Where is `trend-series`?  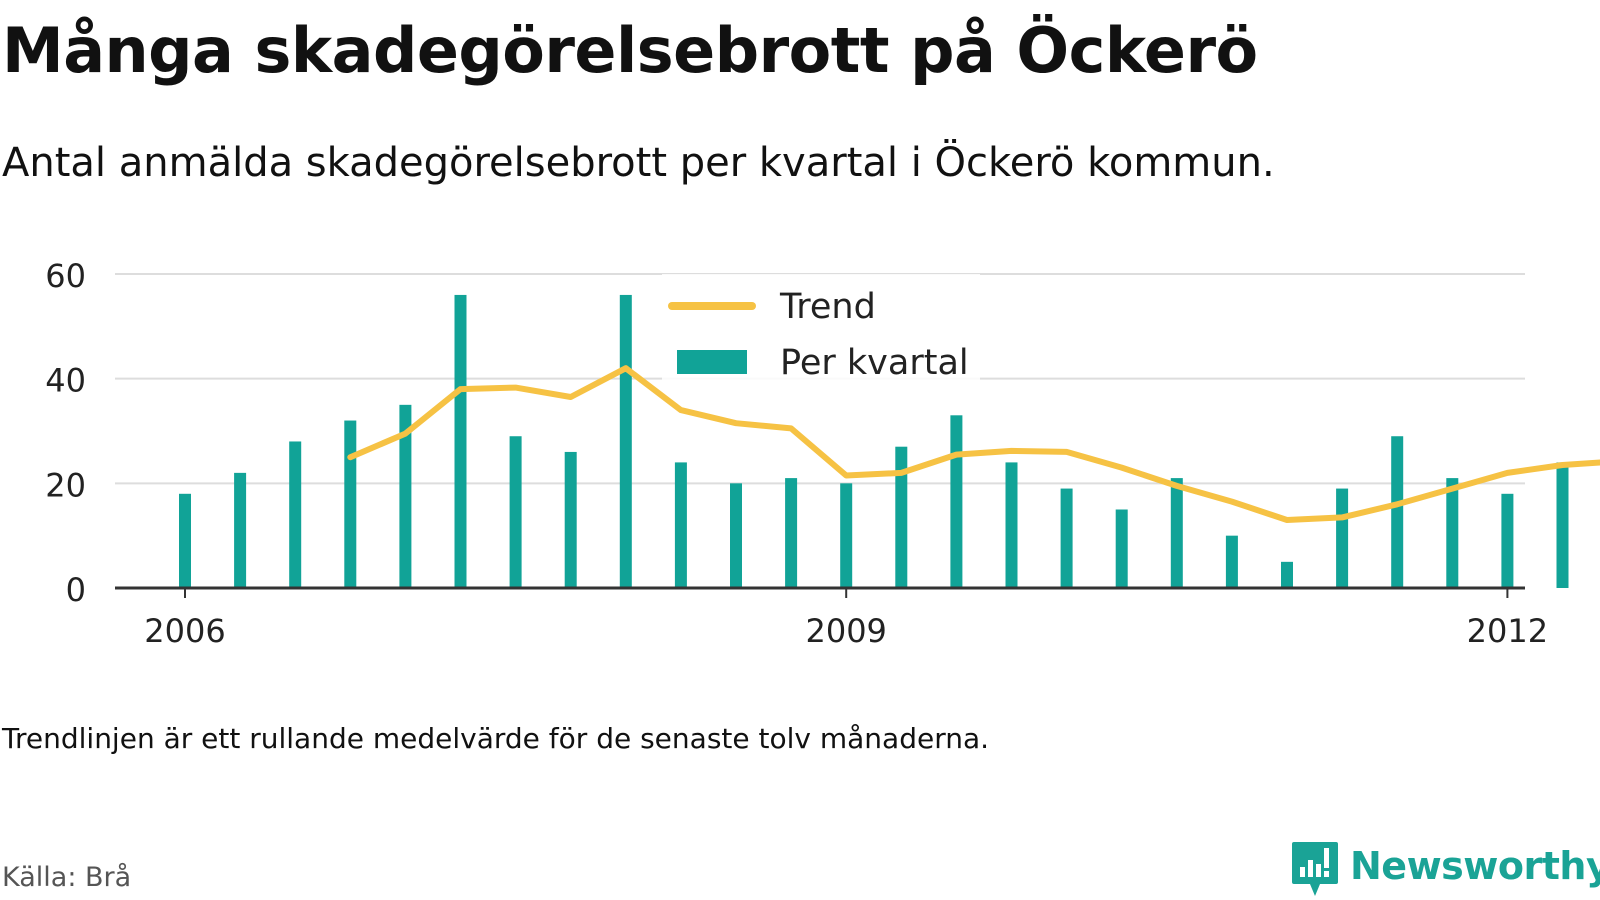 trend-series is located at coordinates (973, 444).